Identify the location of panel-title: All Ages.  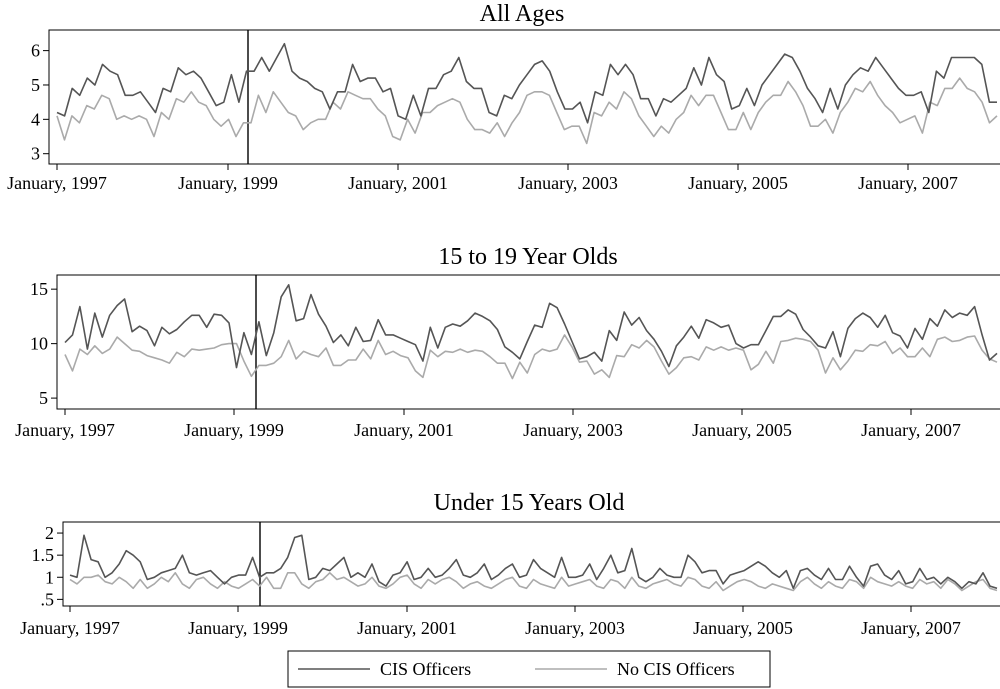
(522, 14).